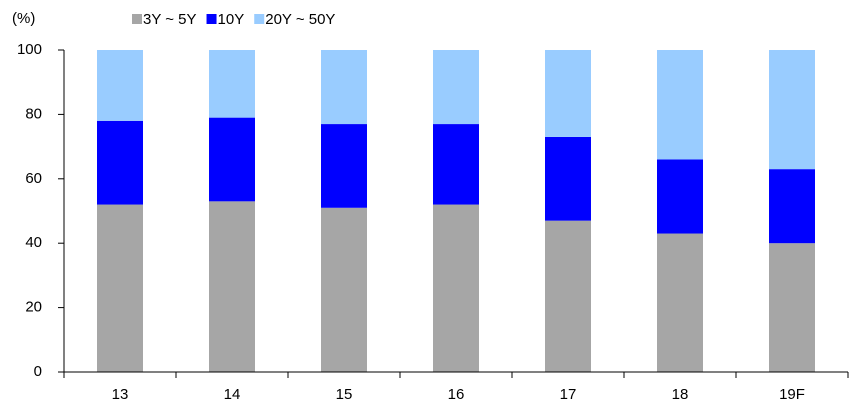  What do you see at coordinates (33, 113) in the screenshot?
I see `y-tick-label: 80` at bounding box center [33, 113].